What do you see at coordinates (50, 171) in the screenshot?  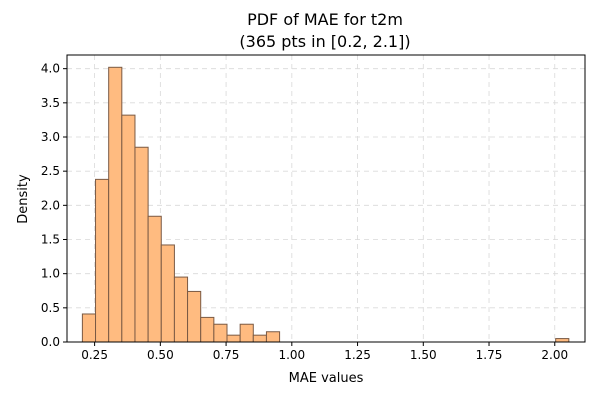 I see `y-tick-label: 2.5` at bounding box center [50, 171].